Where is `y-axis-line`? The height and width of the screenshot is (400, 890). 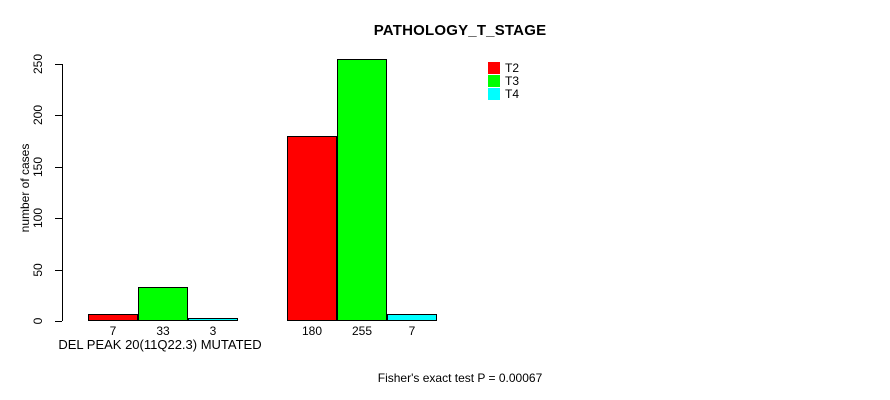 y-axis-line is located at coordinates (62, 192).